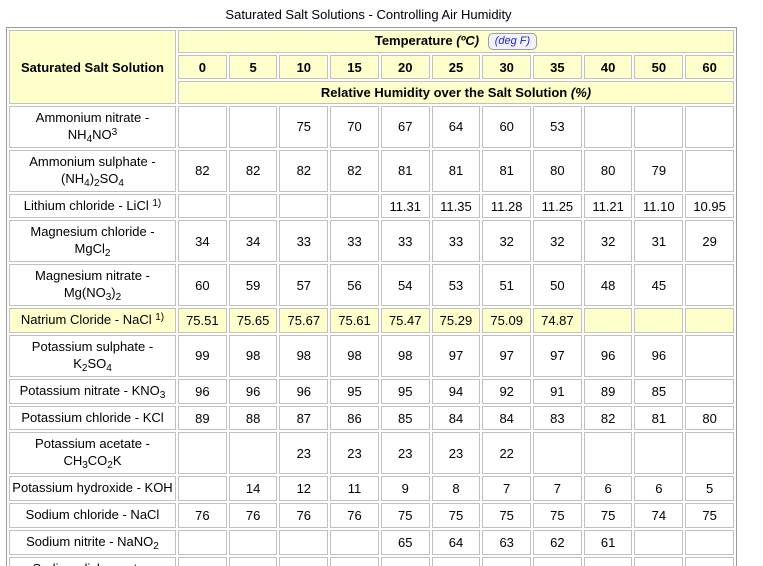 Image resolution: width=763 pixels, height=566 pixels. Describe the element at coordinates (304, 418) in the screenshot. I see `humidity-cell: 87` at that location.